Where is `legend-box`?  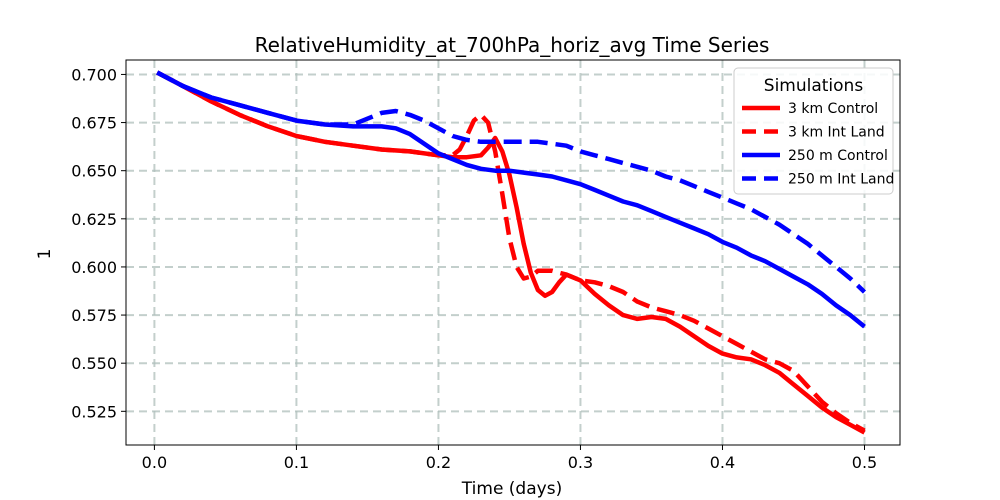 legend-box is located at coordinates (813, 131).